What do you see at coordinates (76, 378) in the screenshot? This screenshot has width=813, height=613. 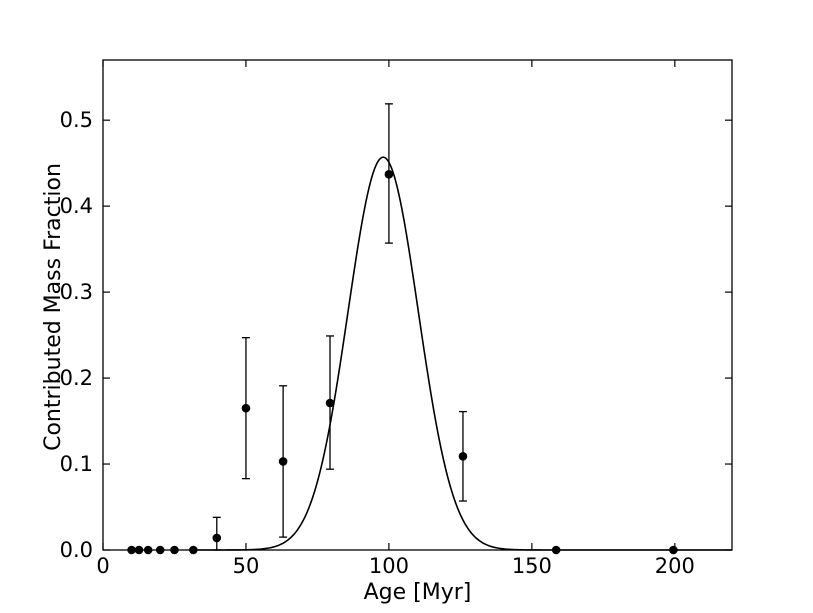 I see `y-tick-label: 0.2` at bounding box center [76, 378].